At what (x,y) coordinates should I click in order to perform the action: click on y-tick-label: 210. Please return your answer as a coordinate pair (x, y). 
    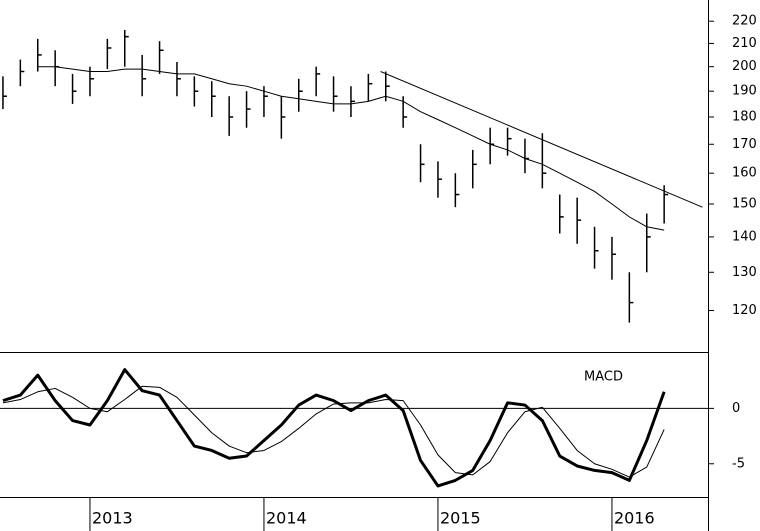
    Looking at the image, I should click on (744, 43).